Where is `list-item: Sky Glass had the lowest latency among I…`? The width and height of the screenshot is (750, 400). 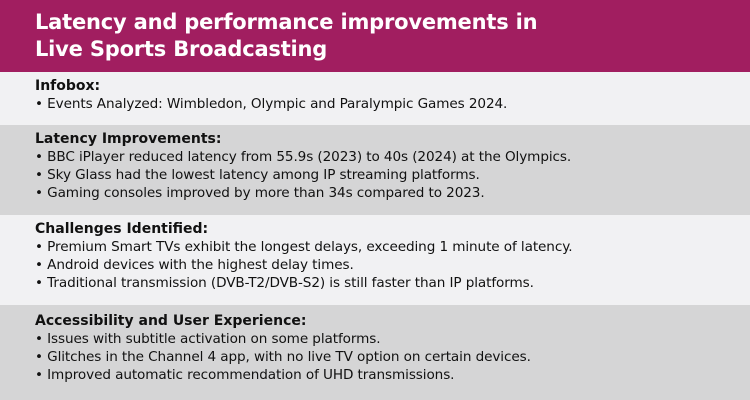
list-item: Sky Glass had the lowest latency among I… is located at coordinates (392, 175).